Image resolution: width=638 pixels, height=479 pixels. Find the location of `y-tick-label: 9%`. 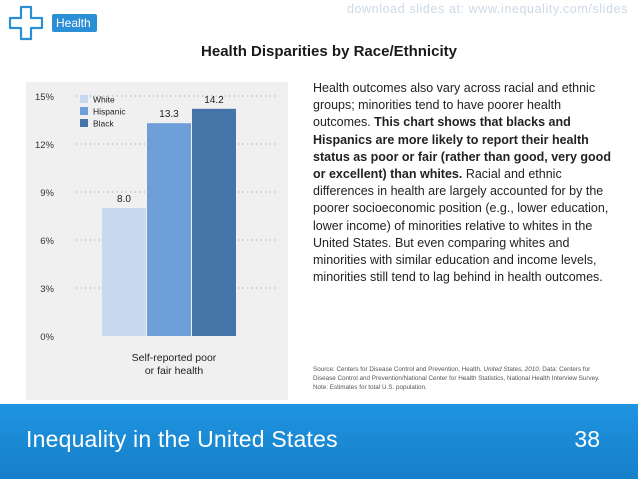

y-tick-label: 9% is located at coordinates (47, 193).